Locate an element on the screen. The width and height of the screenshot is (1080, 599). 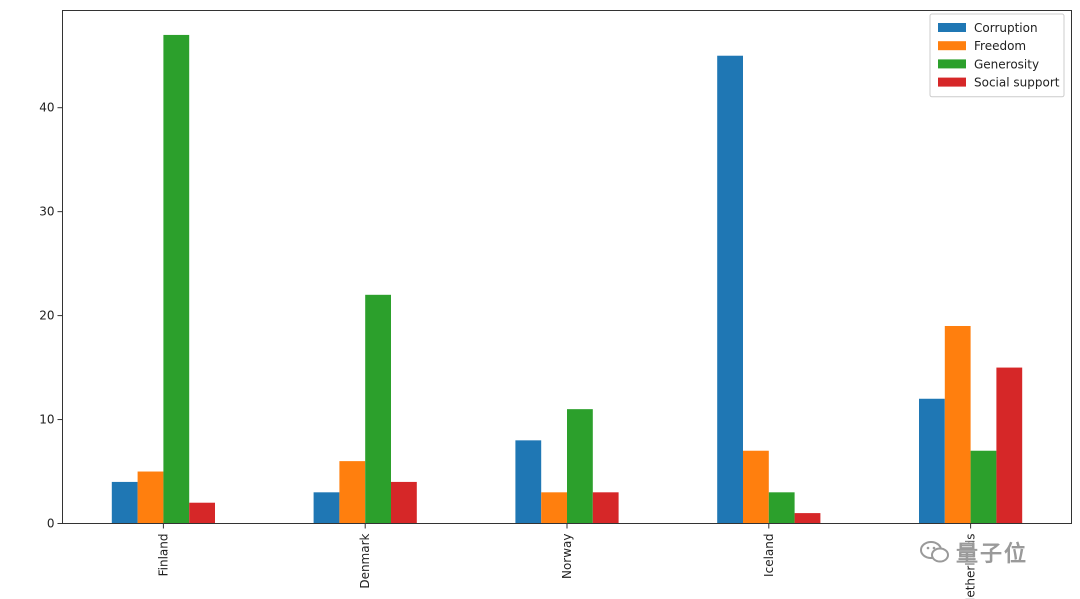
bar-denmark-social-support is located at coordinates (404, 502).